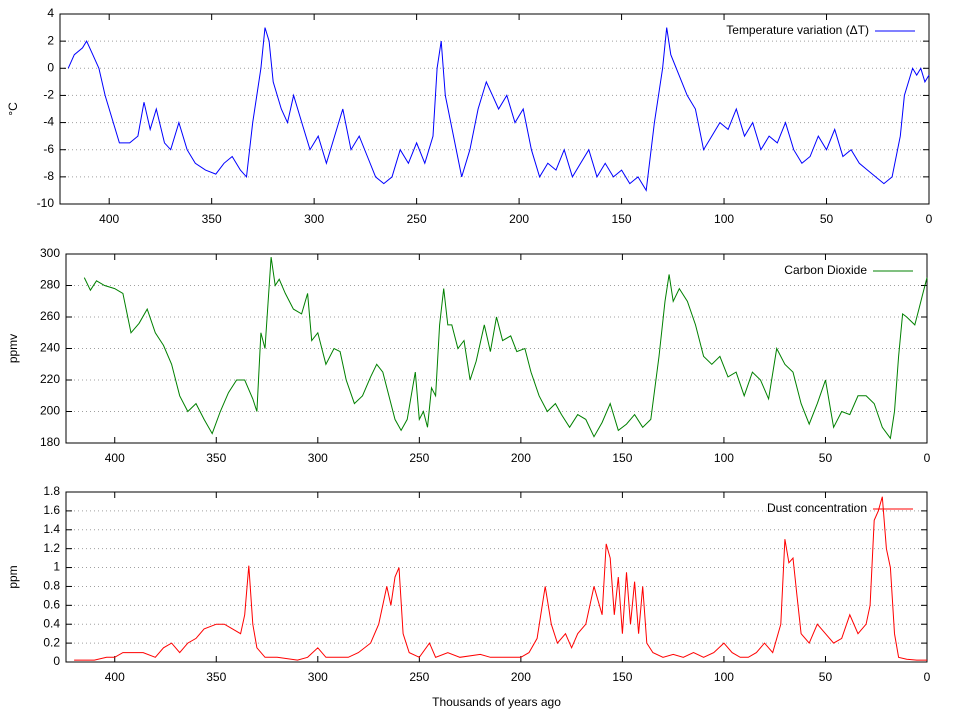 The image size is (953, 716). I want to click on y-tick-label: 1.8, so click(51, 491).